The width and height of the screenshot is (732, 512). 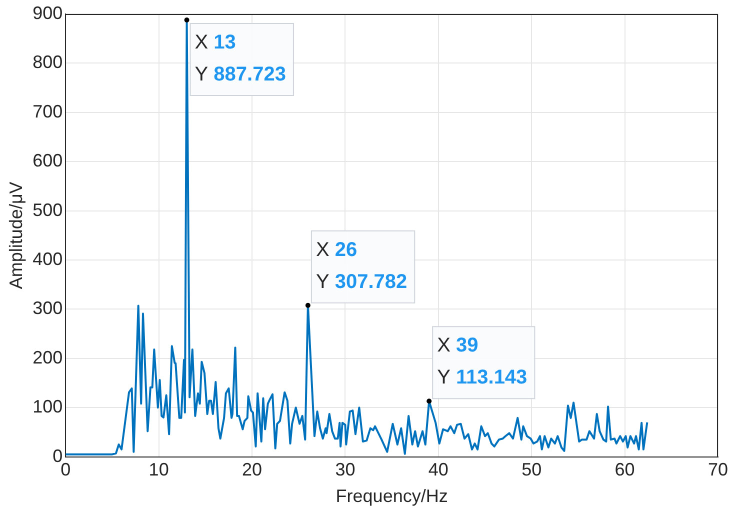 What do you see at coordinates (57, 456) in the screenshot?
I see `y-tick-label: 0` at bounding box center [57, 456].